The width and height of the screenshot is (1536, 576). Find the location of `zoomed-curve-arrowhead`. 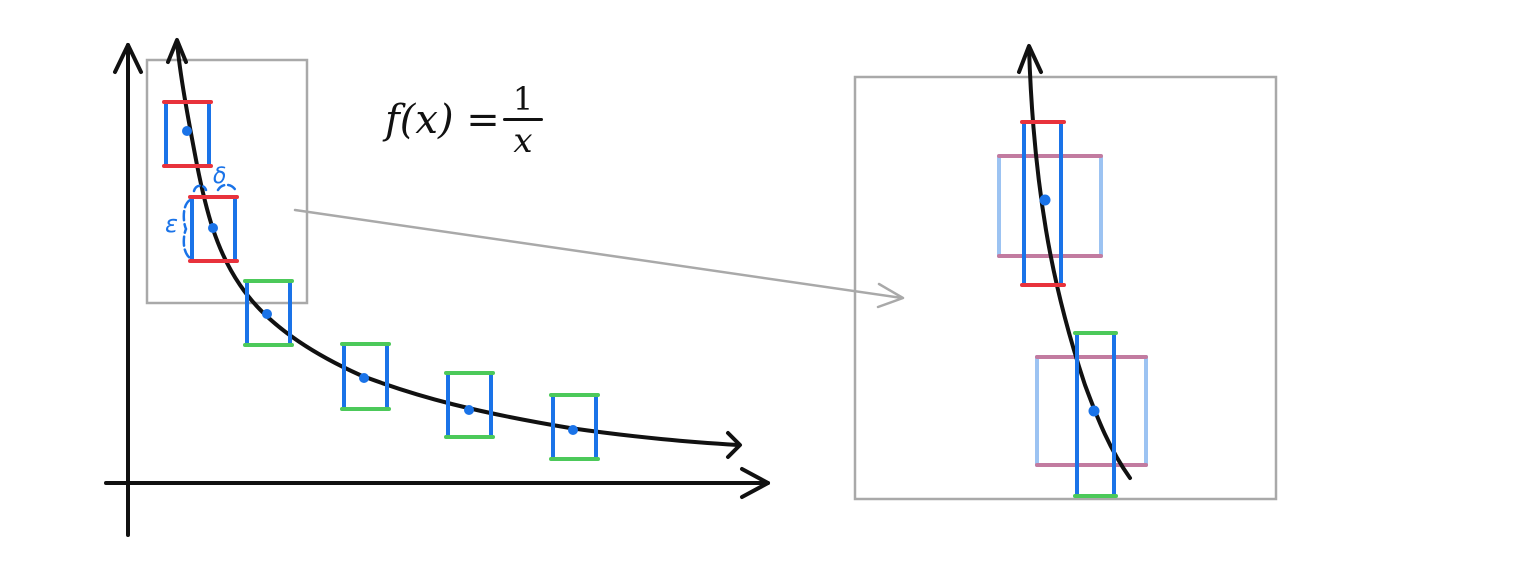

zoomed-curve-arrowhead is located at coordinates (1030, 59).